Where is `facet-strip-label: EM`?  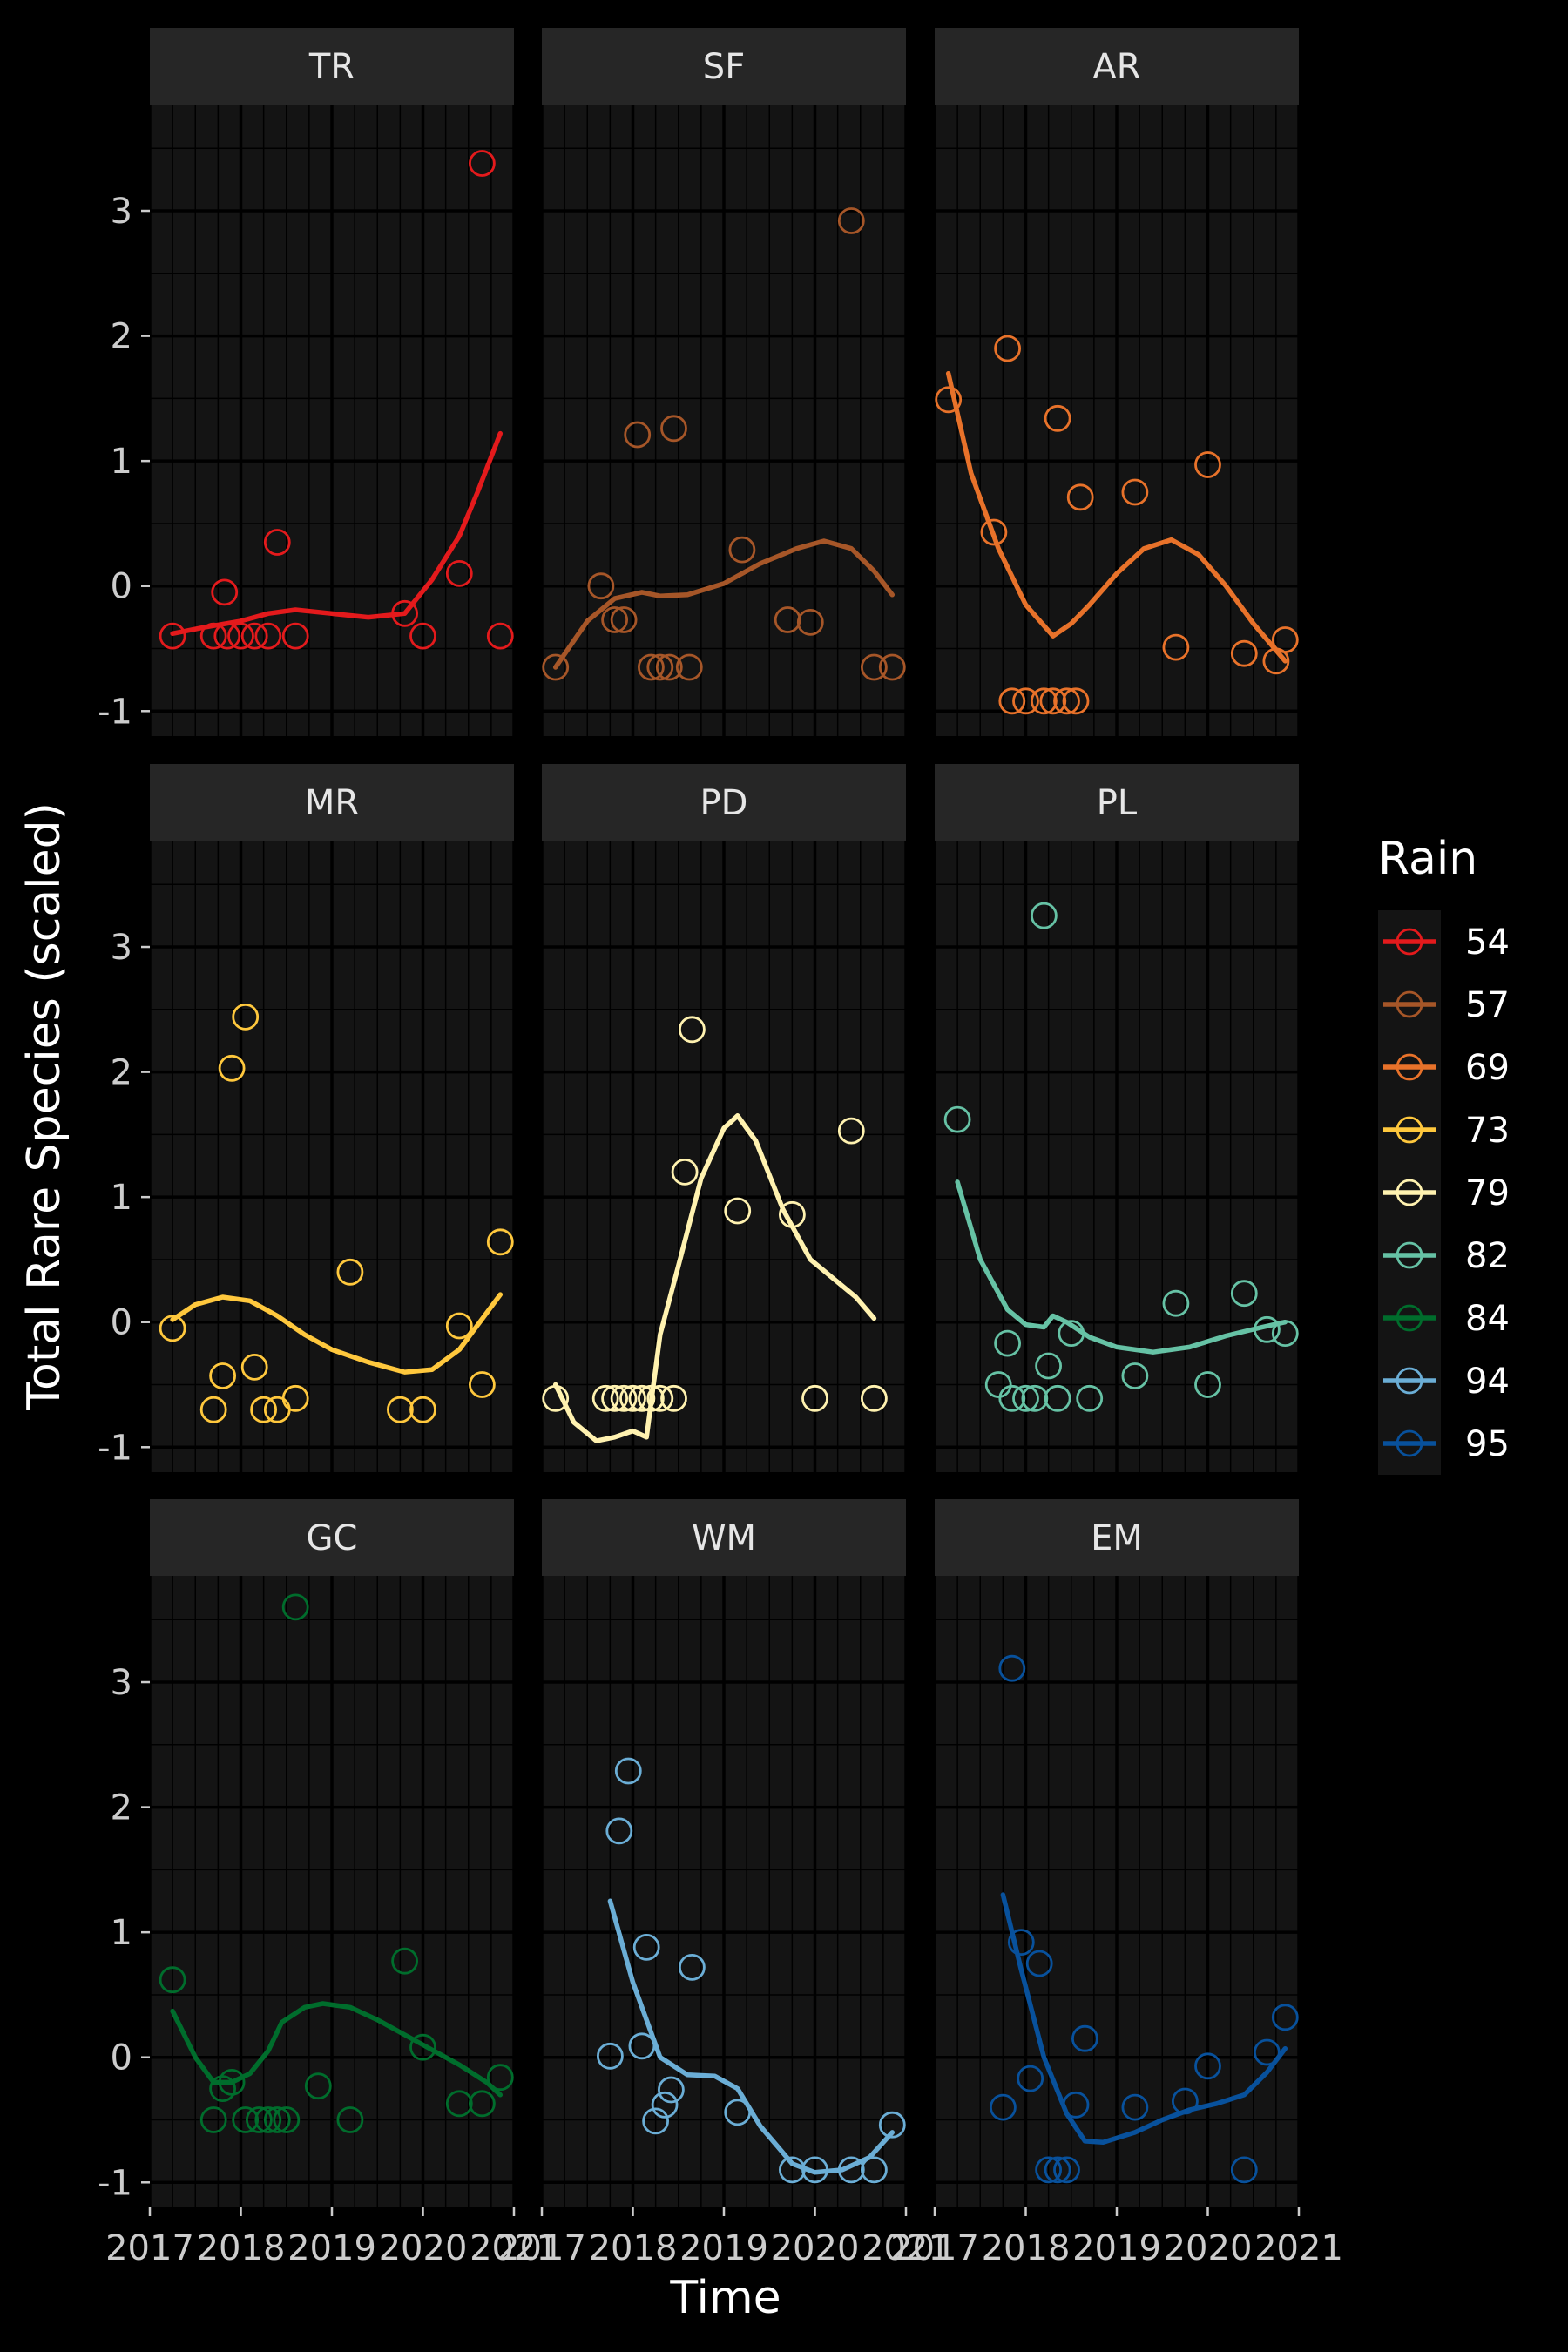 facet-strip-label: EM is located at coordinates (1117, 1538).